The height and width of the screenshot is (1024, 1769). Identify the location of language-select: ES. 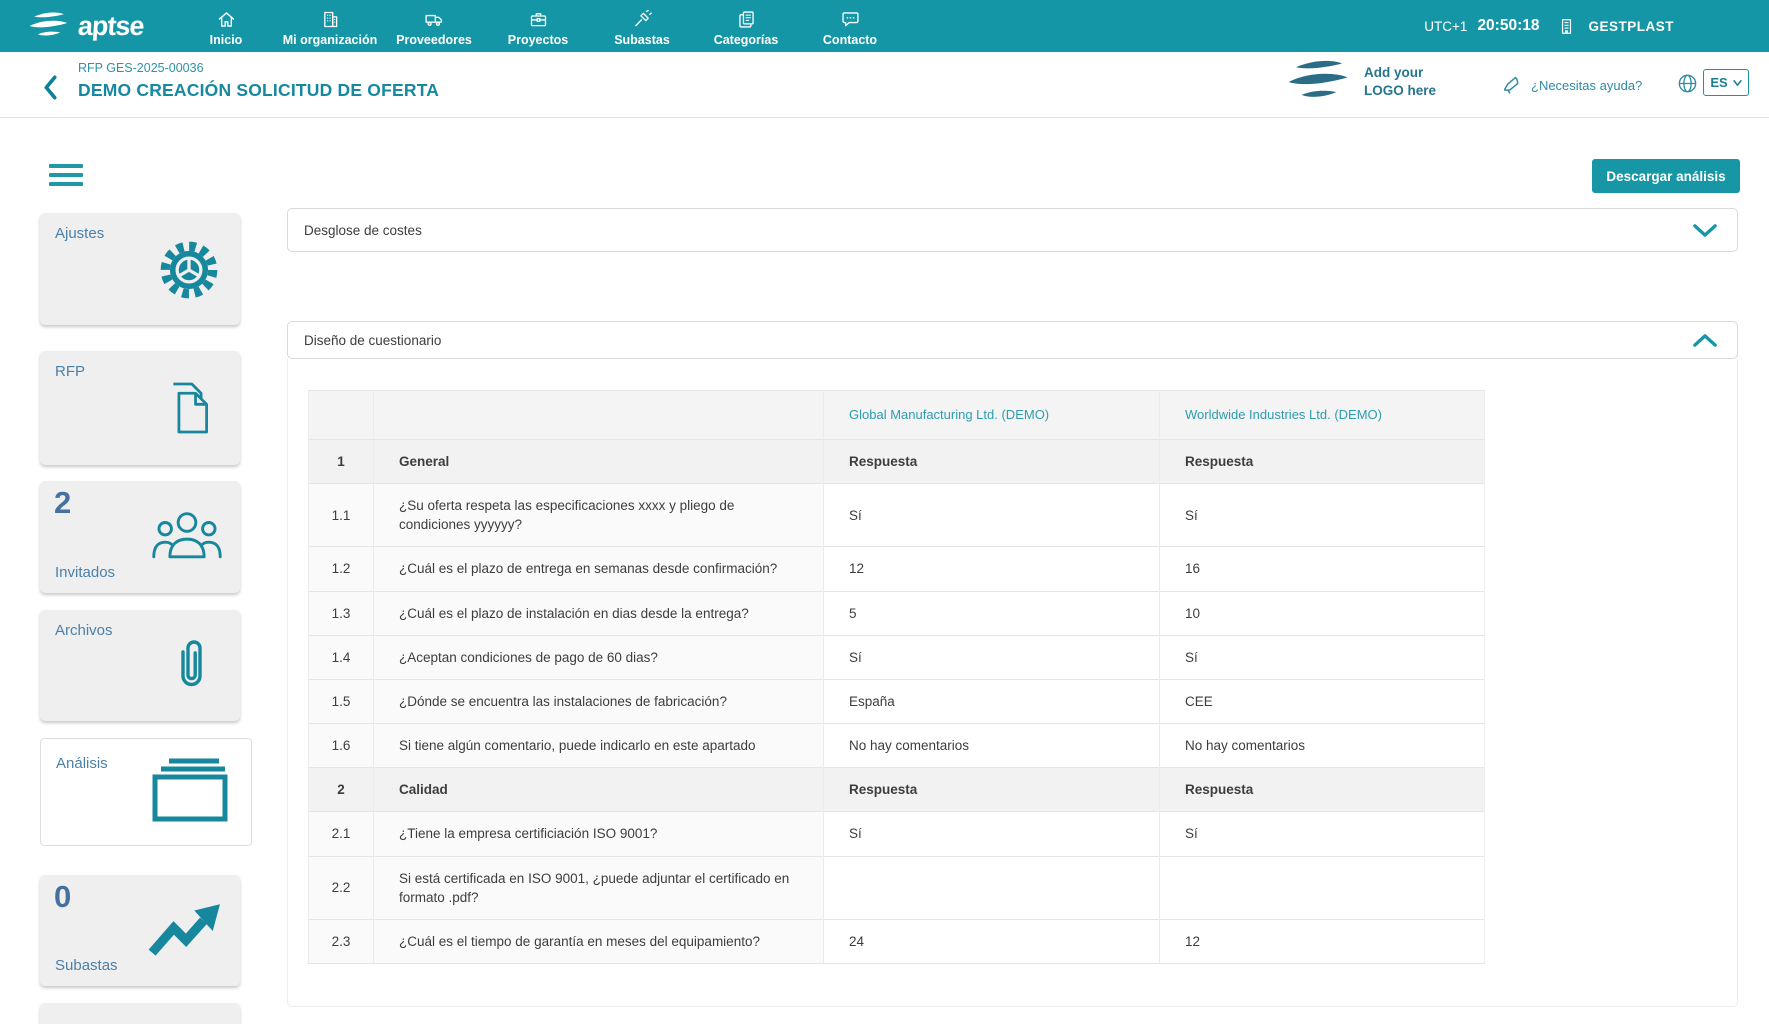
(1726, 82).